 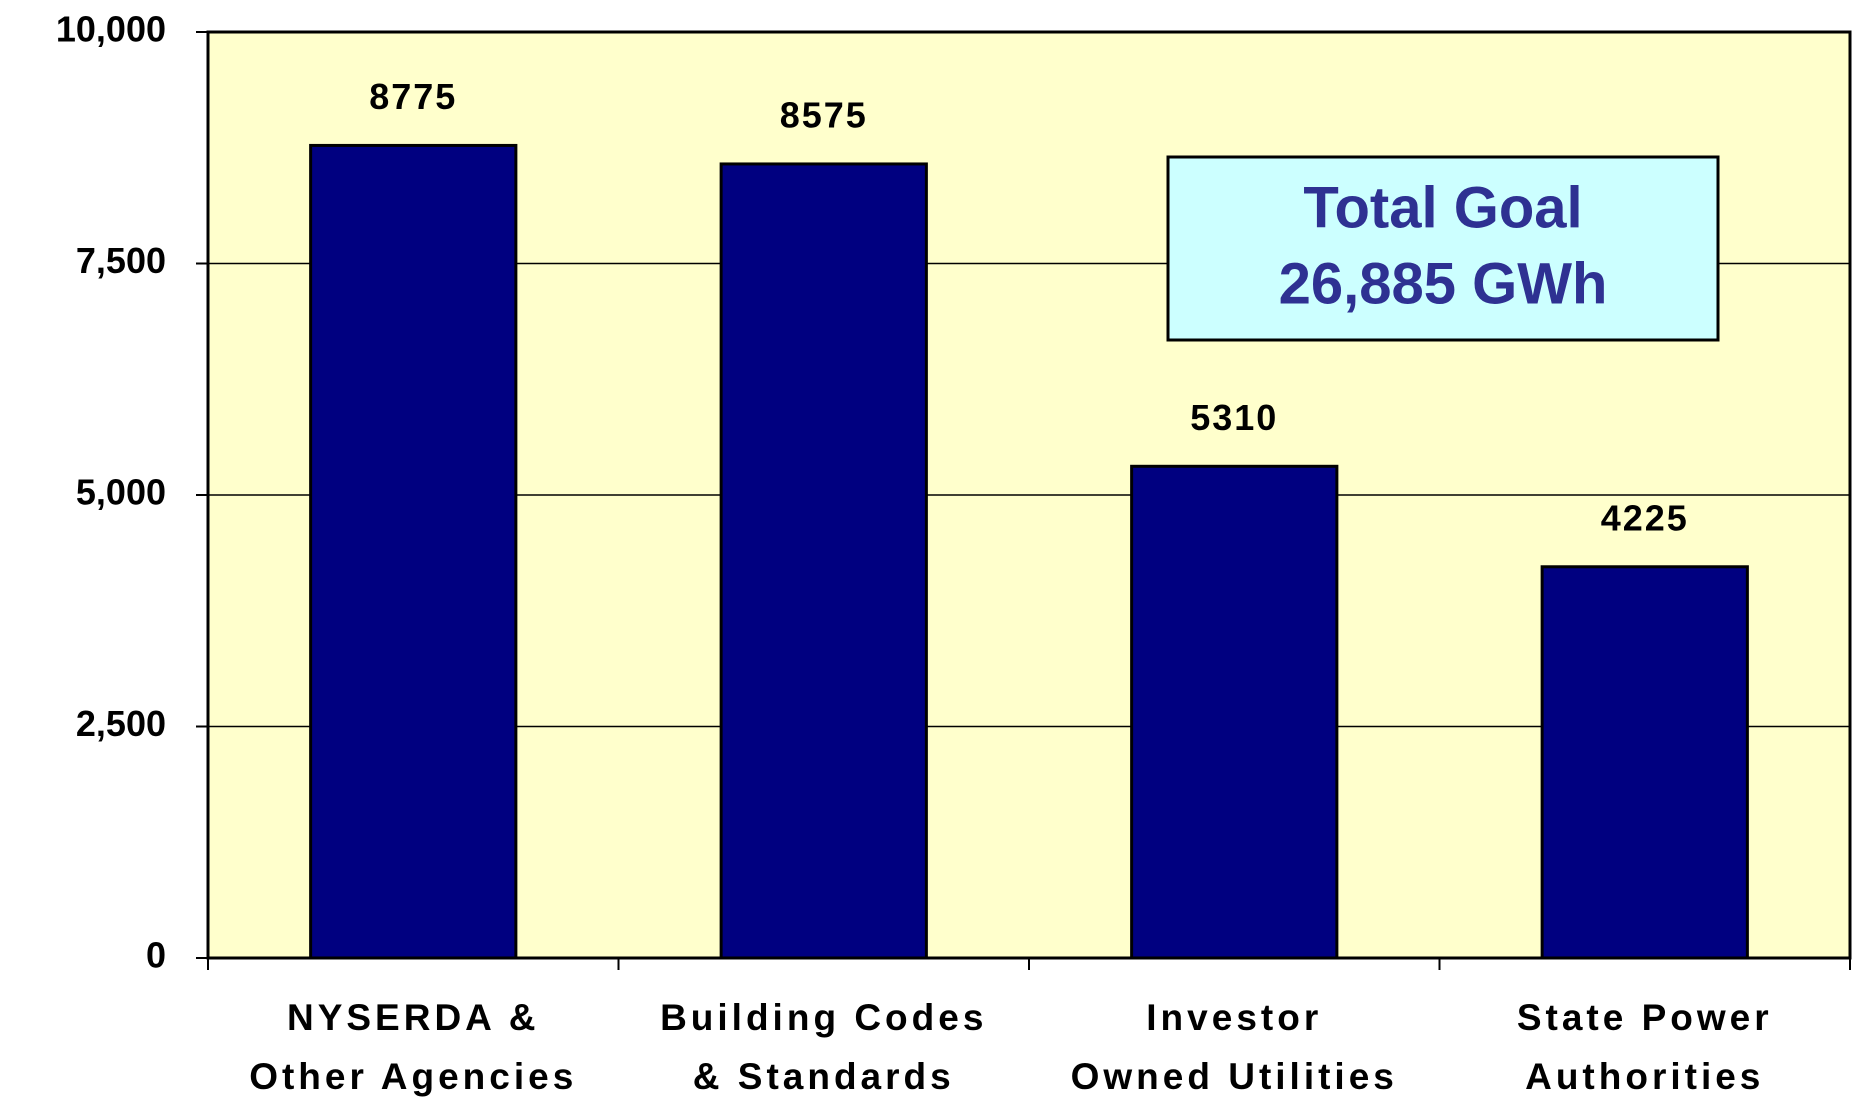 I want to click on value-label: 8575, so click(x=824, y=114).